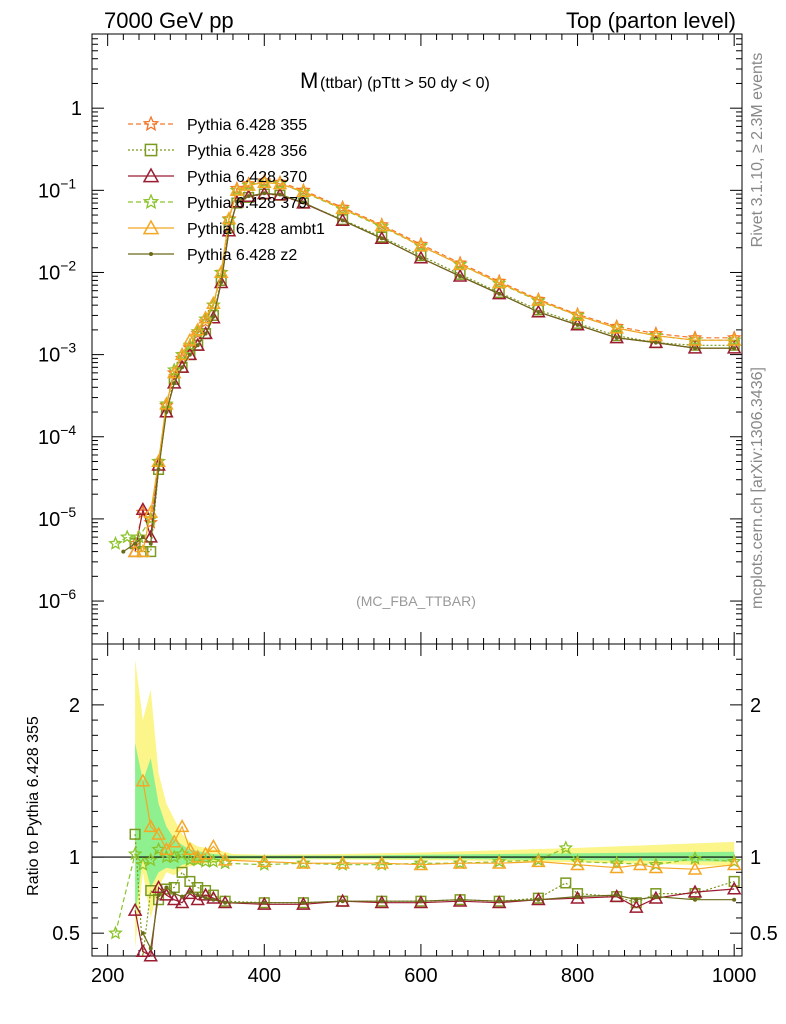 This screenshot has width=786, height=1024. I want to click on ratio-series, so click(438, 918).